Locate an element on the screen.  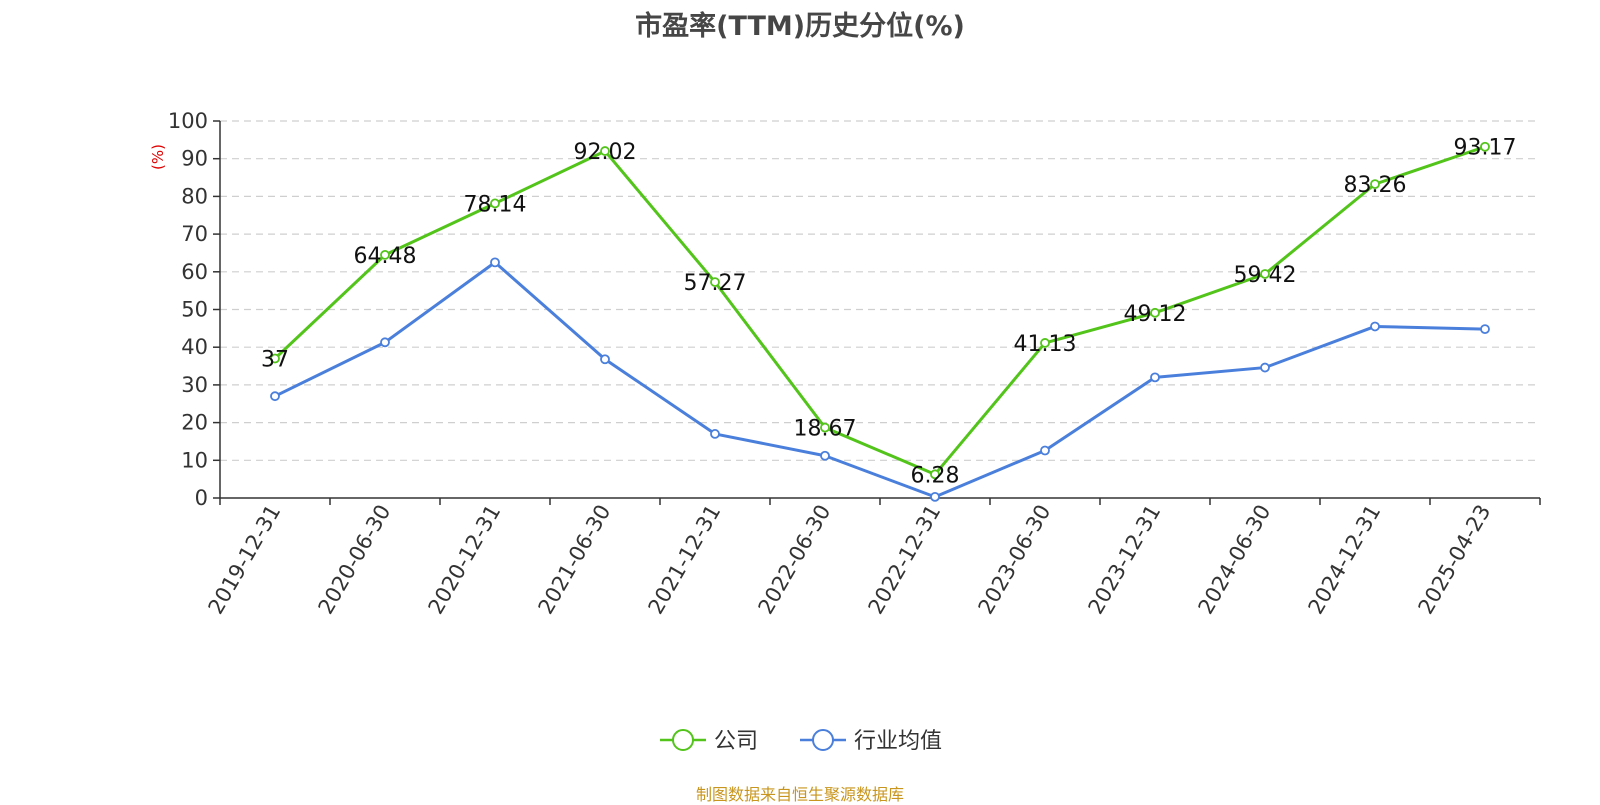
x-tick-label: 2019-12-31 is located at coordinates (245, 560).